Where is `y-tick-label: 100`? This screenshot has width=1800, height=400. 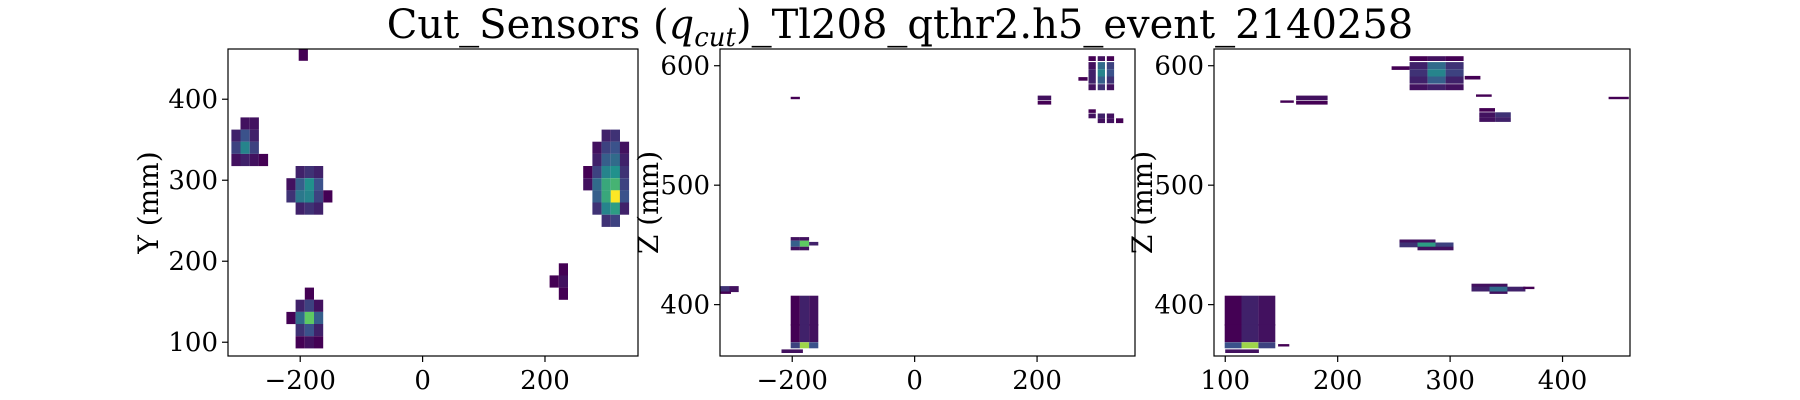 y-tick-label: 100 is located at coordinates (193, 343).